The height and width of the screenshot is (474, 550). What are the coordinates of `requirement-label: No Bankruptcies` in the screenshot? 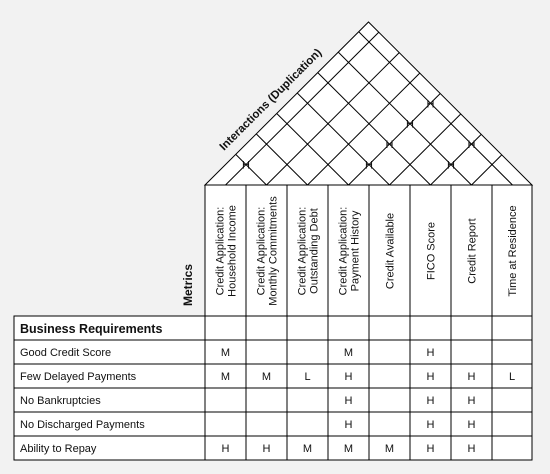 It's located at (60, 401).